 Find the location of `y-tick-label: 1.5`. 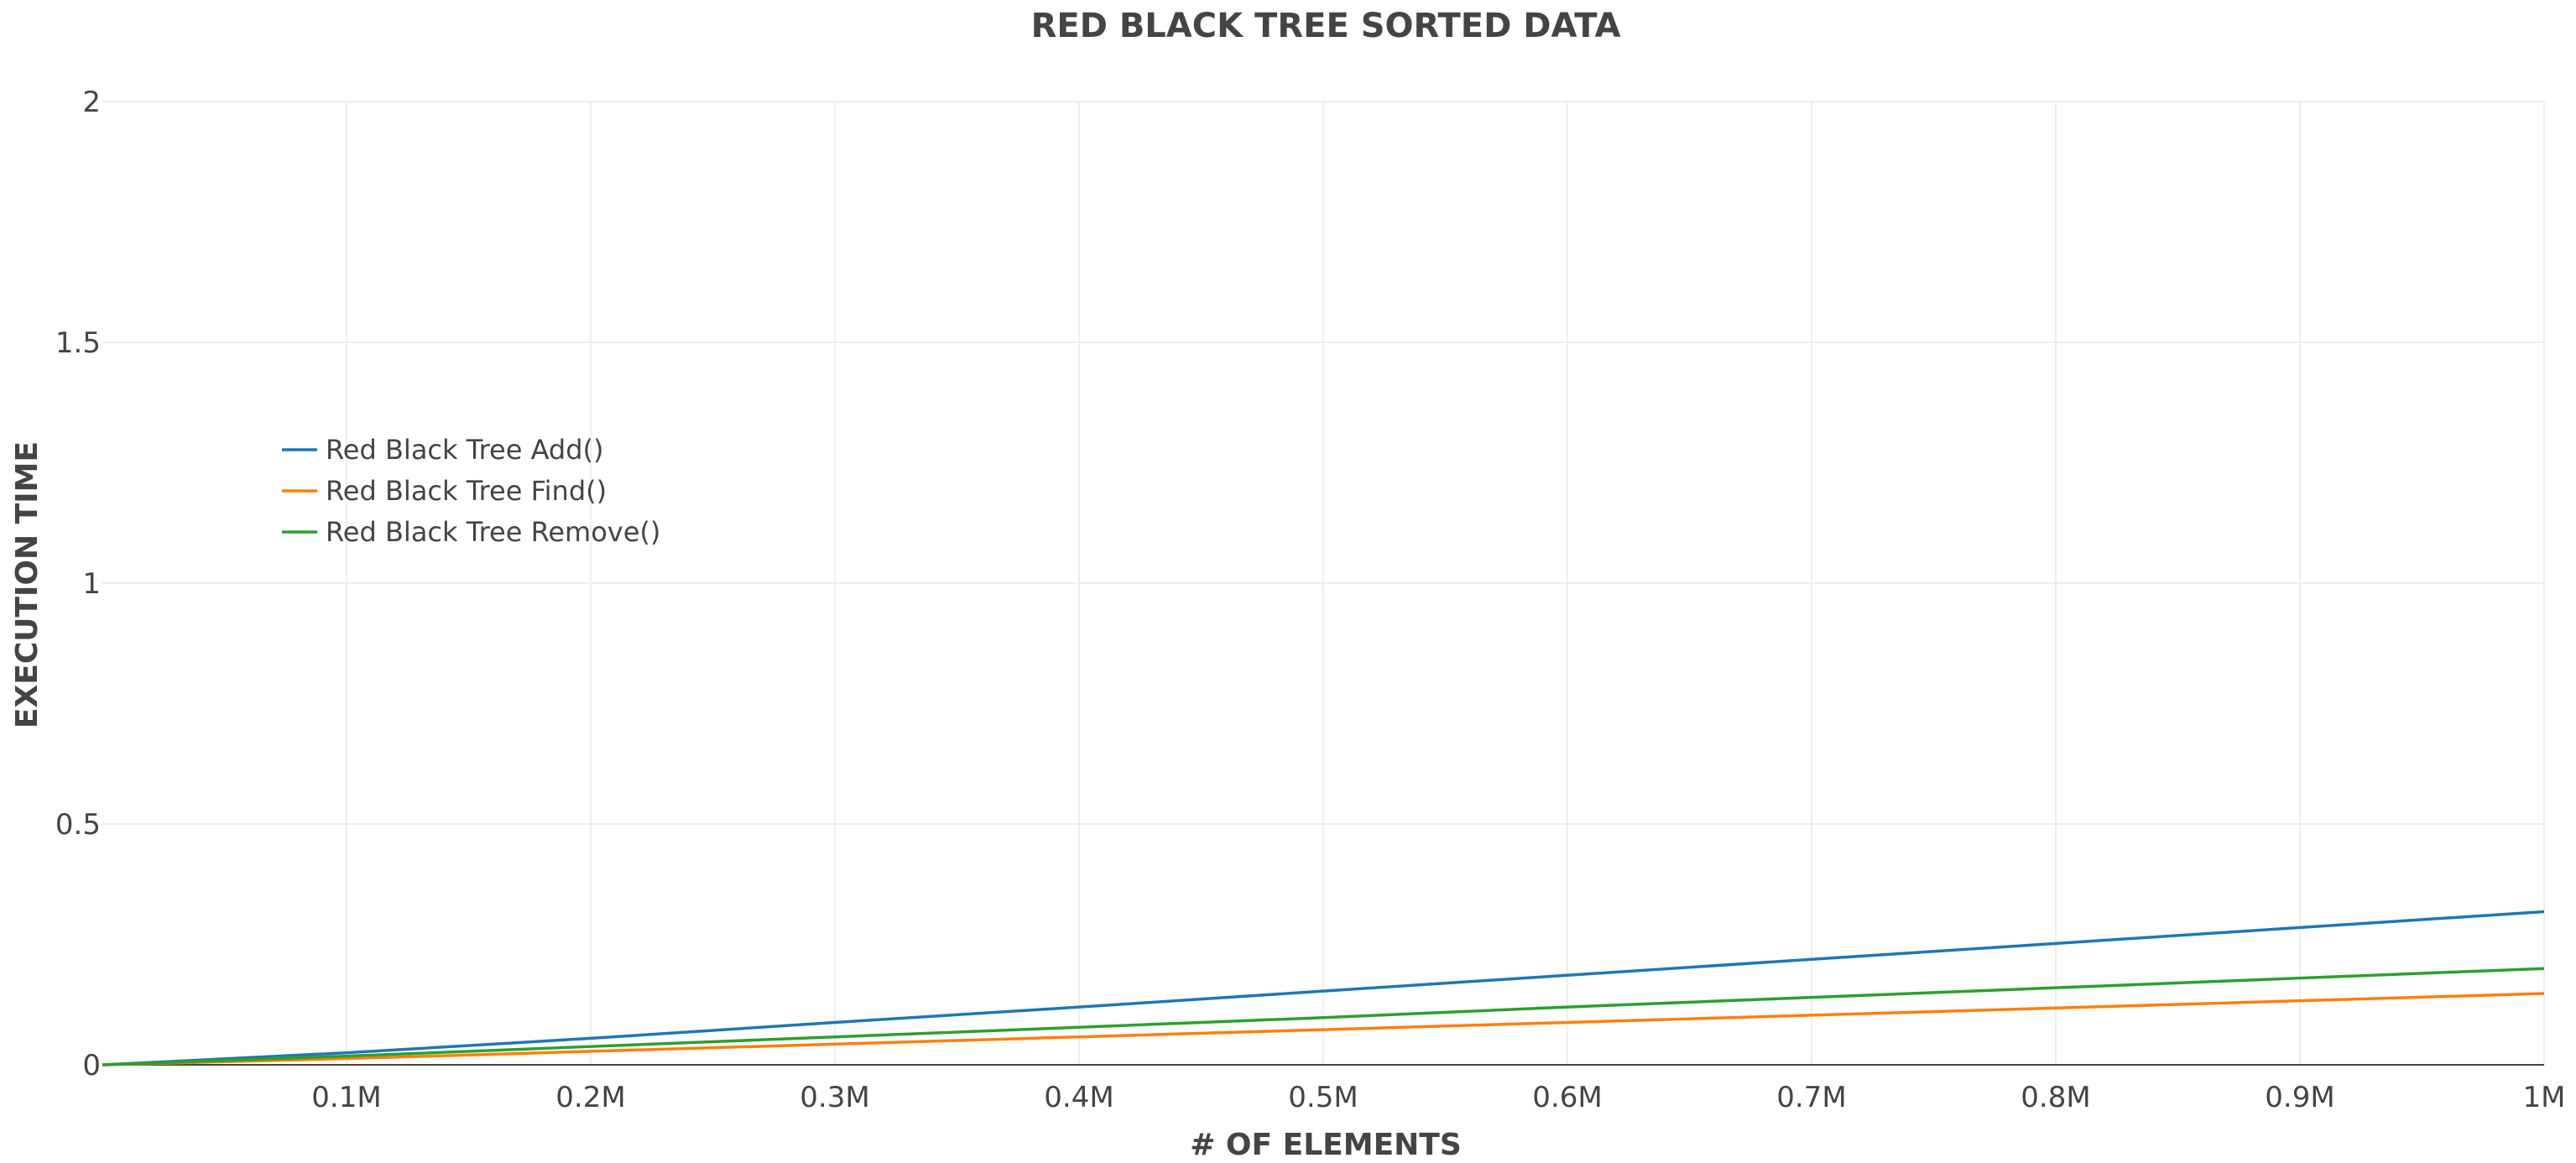

y-tick-label: 1.5 is located at coordinates (78, 343).